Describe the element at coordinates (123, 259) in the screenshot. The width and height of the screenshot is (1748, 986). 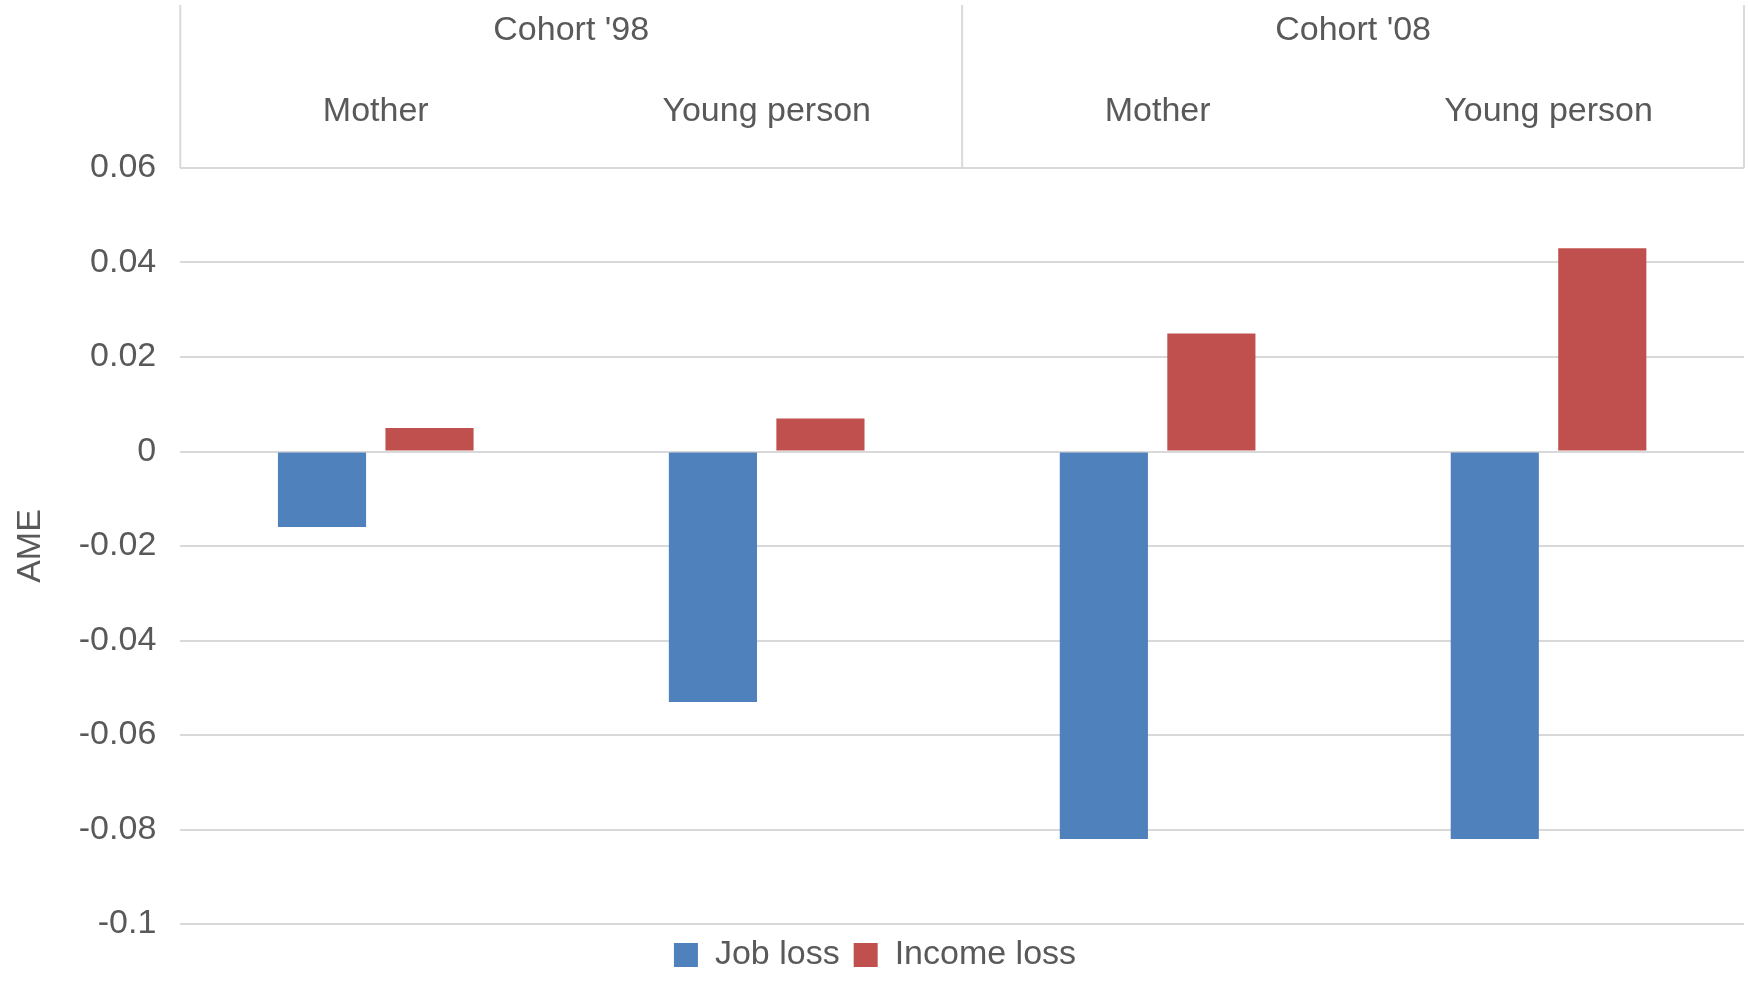
I see `y-tick-label: 0.04` at that location.